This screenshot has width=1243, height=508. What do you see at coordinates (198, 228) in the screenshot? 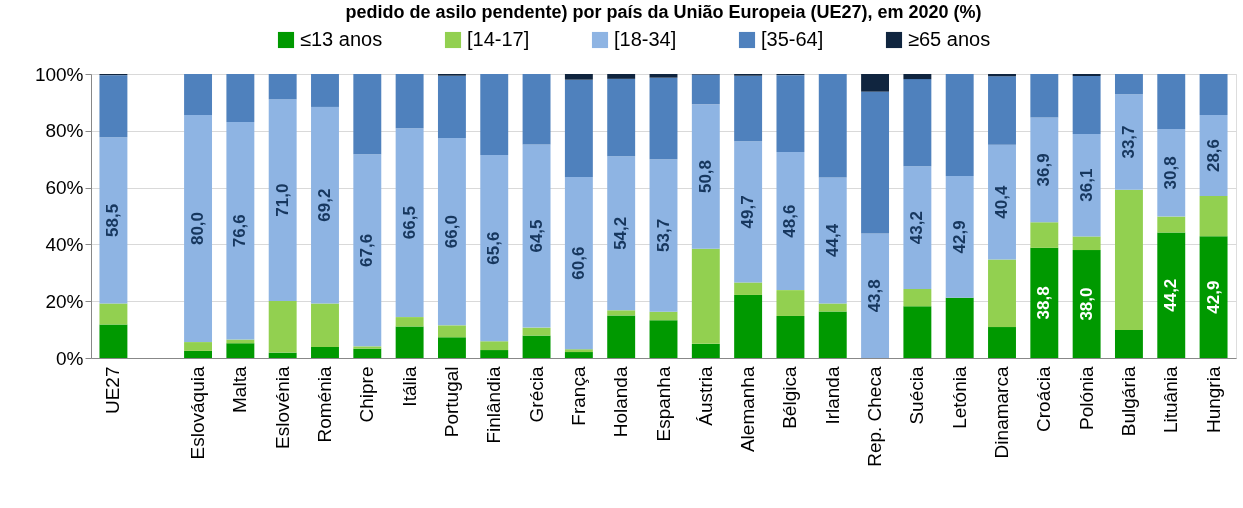
I see `data-label: 80,0` at bounding box center [198, 228].